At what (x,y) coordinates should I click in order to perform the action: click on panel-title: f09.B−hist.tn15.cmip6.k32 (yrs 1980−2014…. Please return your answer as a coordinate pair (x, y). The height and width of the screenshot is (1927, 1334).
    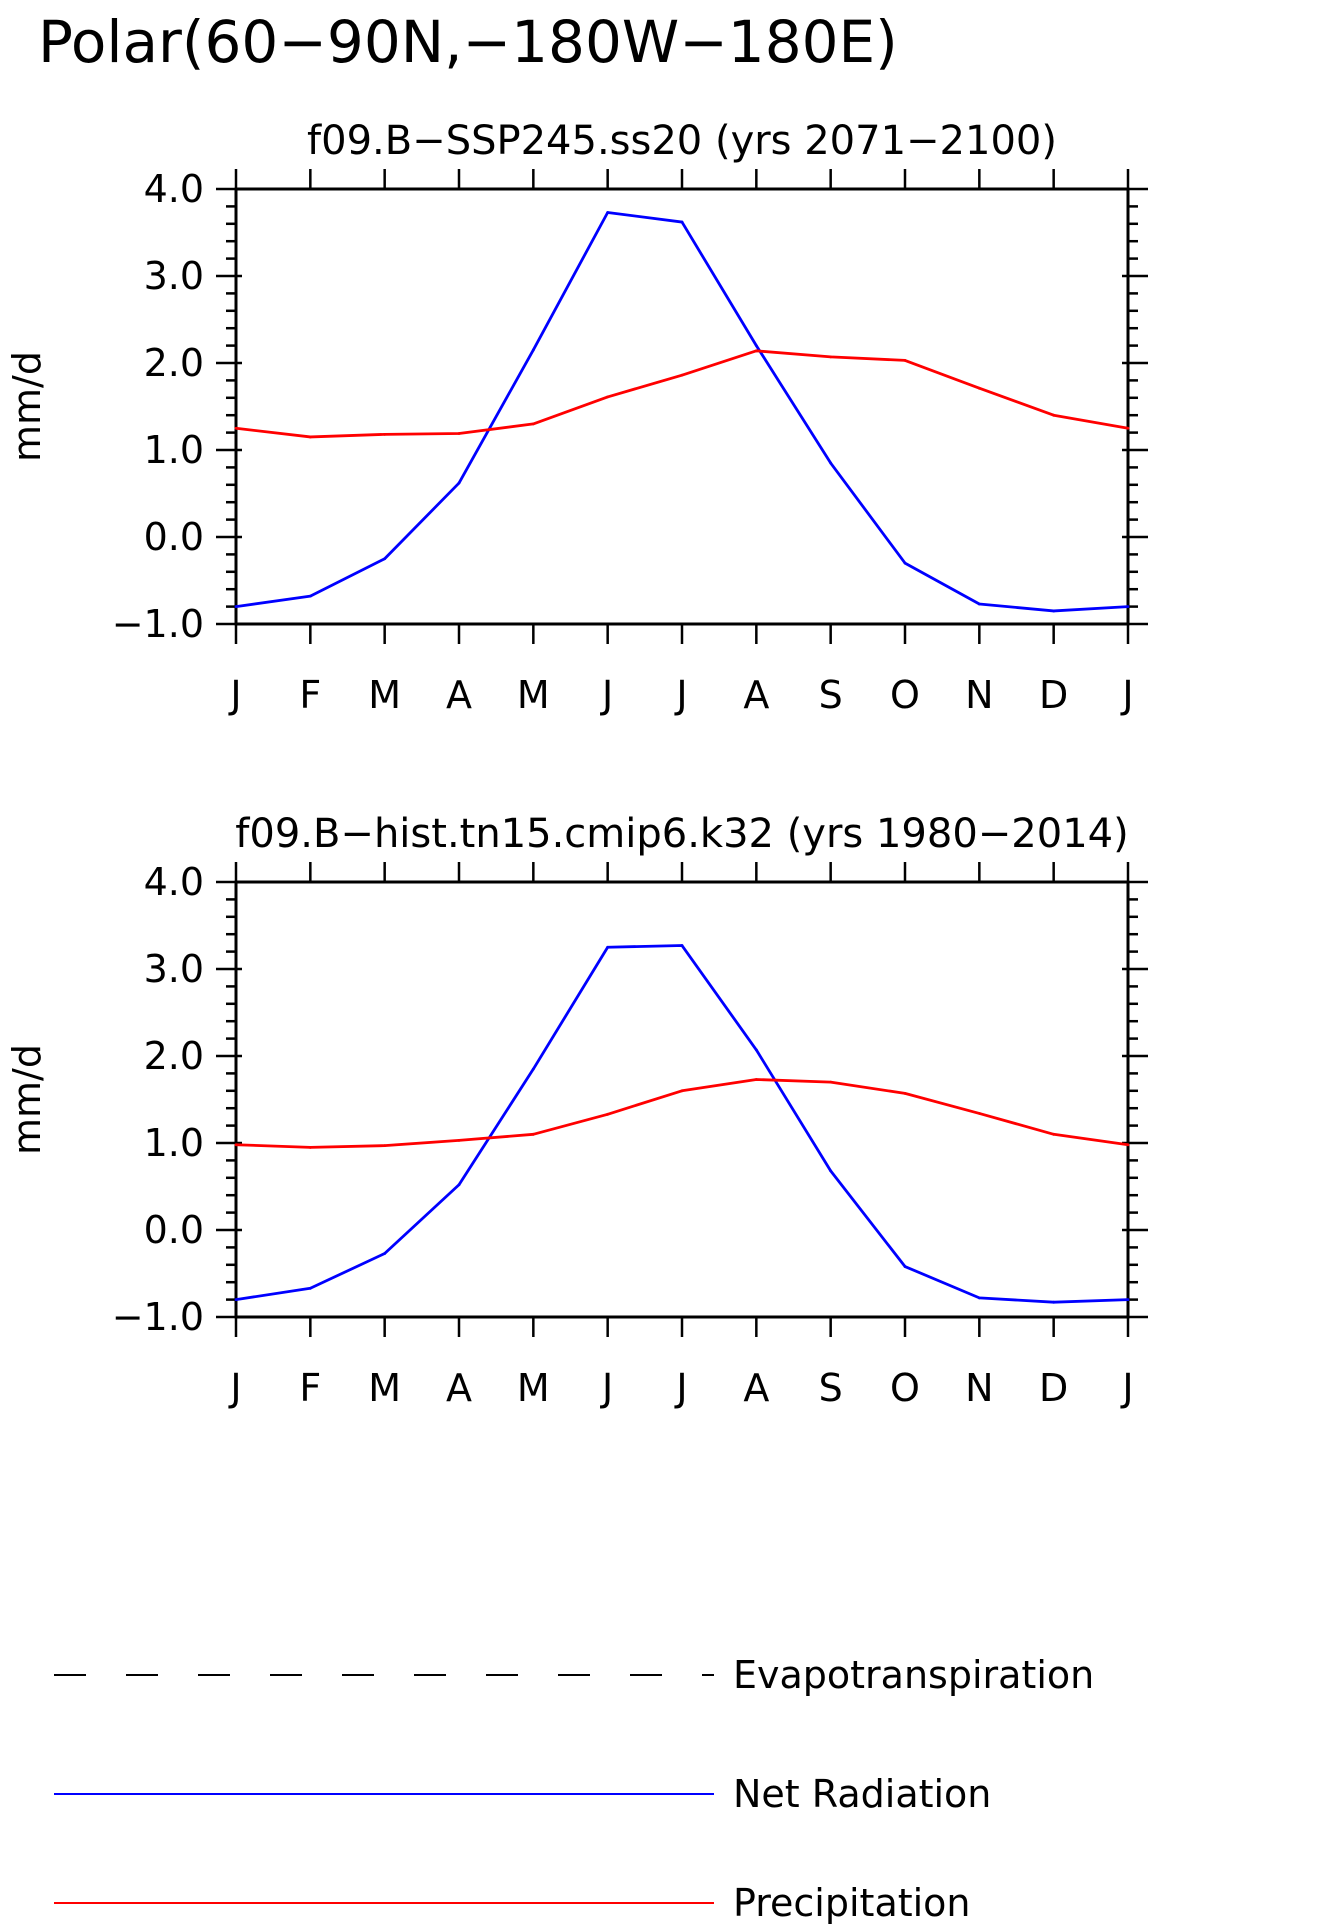
    Looking at the image, I should click on (681, 834).